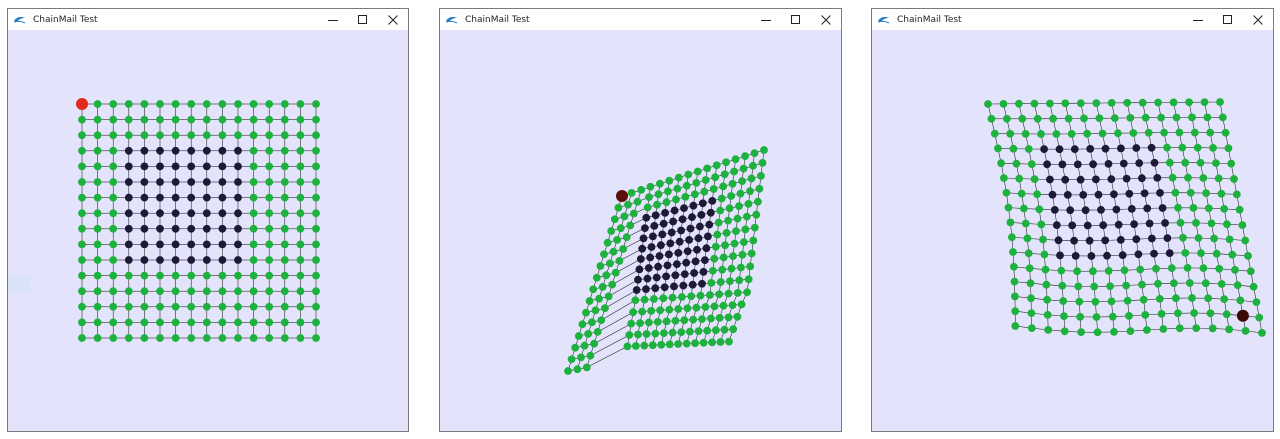 Image resolution: width=1280 pixels, height=439 pixels. What do you see at coordinates (826, 19) in the screenshot?
I see `close-button` at bounding box center [826, 19].